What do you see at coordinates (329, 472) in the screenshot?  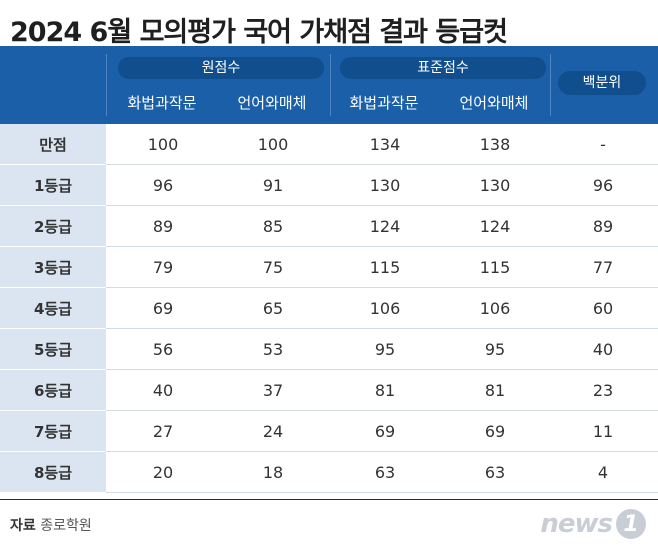 I see `table-row: 8등급 20 18 63 63 4` at bounding box center [329, 472].